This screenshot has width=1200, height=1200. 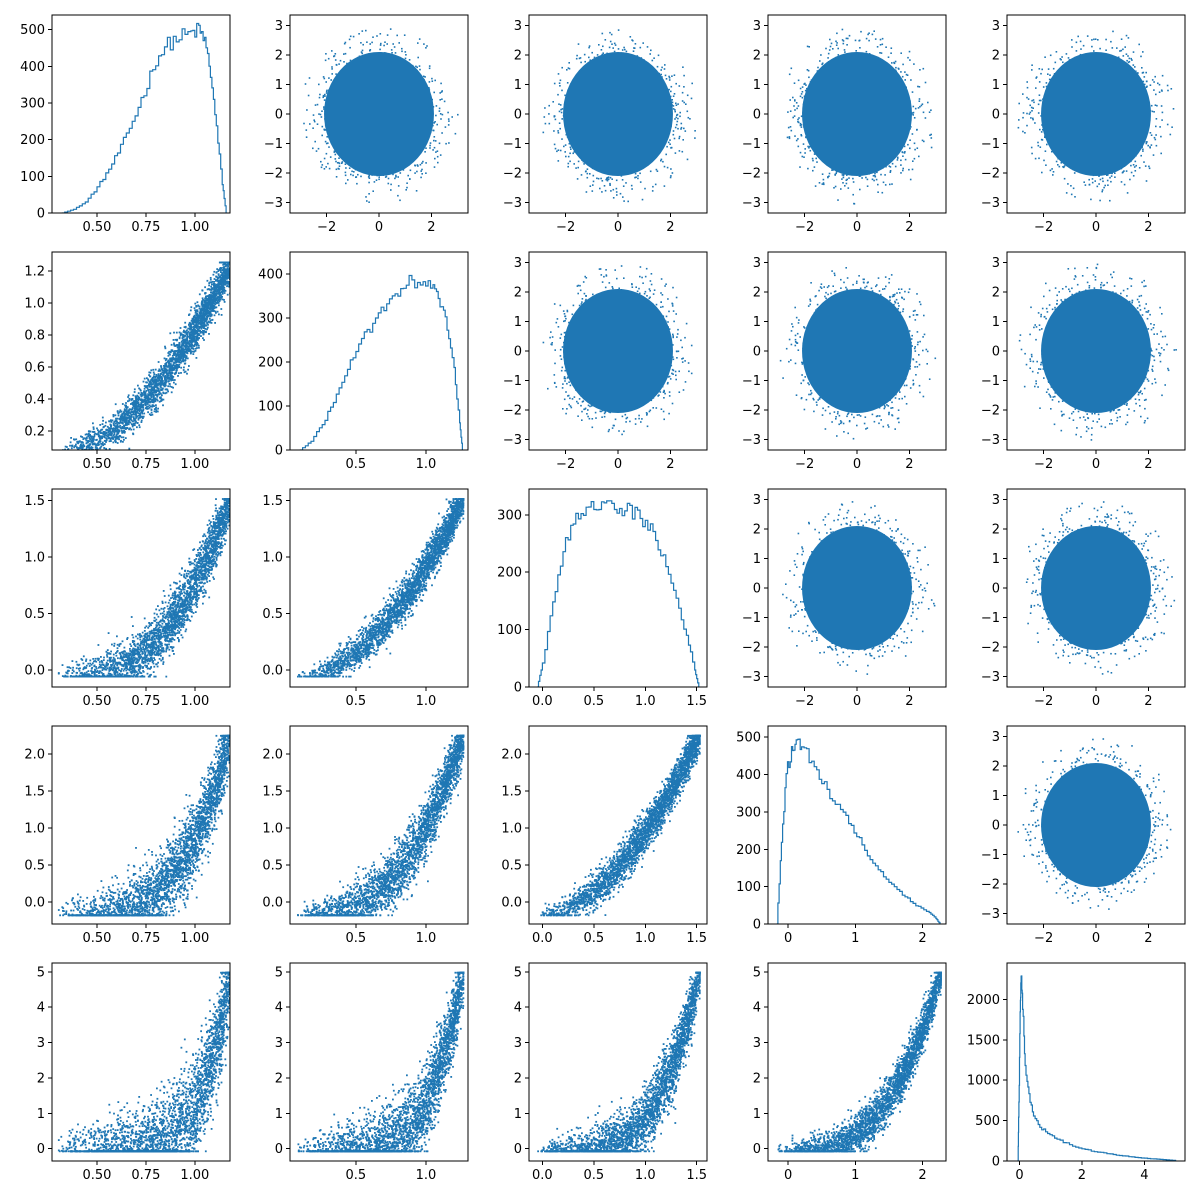 I want to click on y-tick-label: 1500, so click(x=983, y=1040).